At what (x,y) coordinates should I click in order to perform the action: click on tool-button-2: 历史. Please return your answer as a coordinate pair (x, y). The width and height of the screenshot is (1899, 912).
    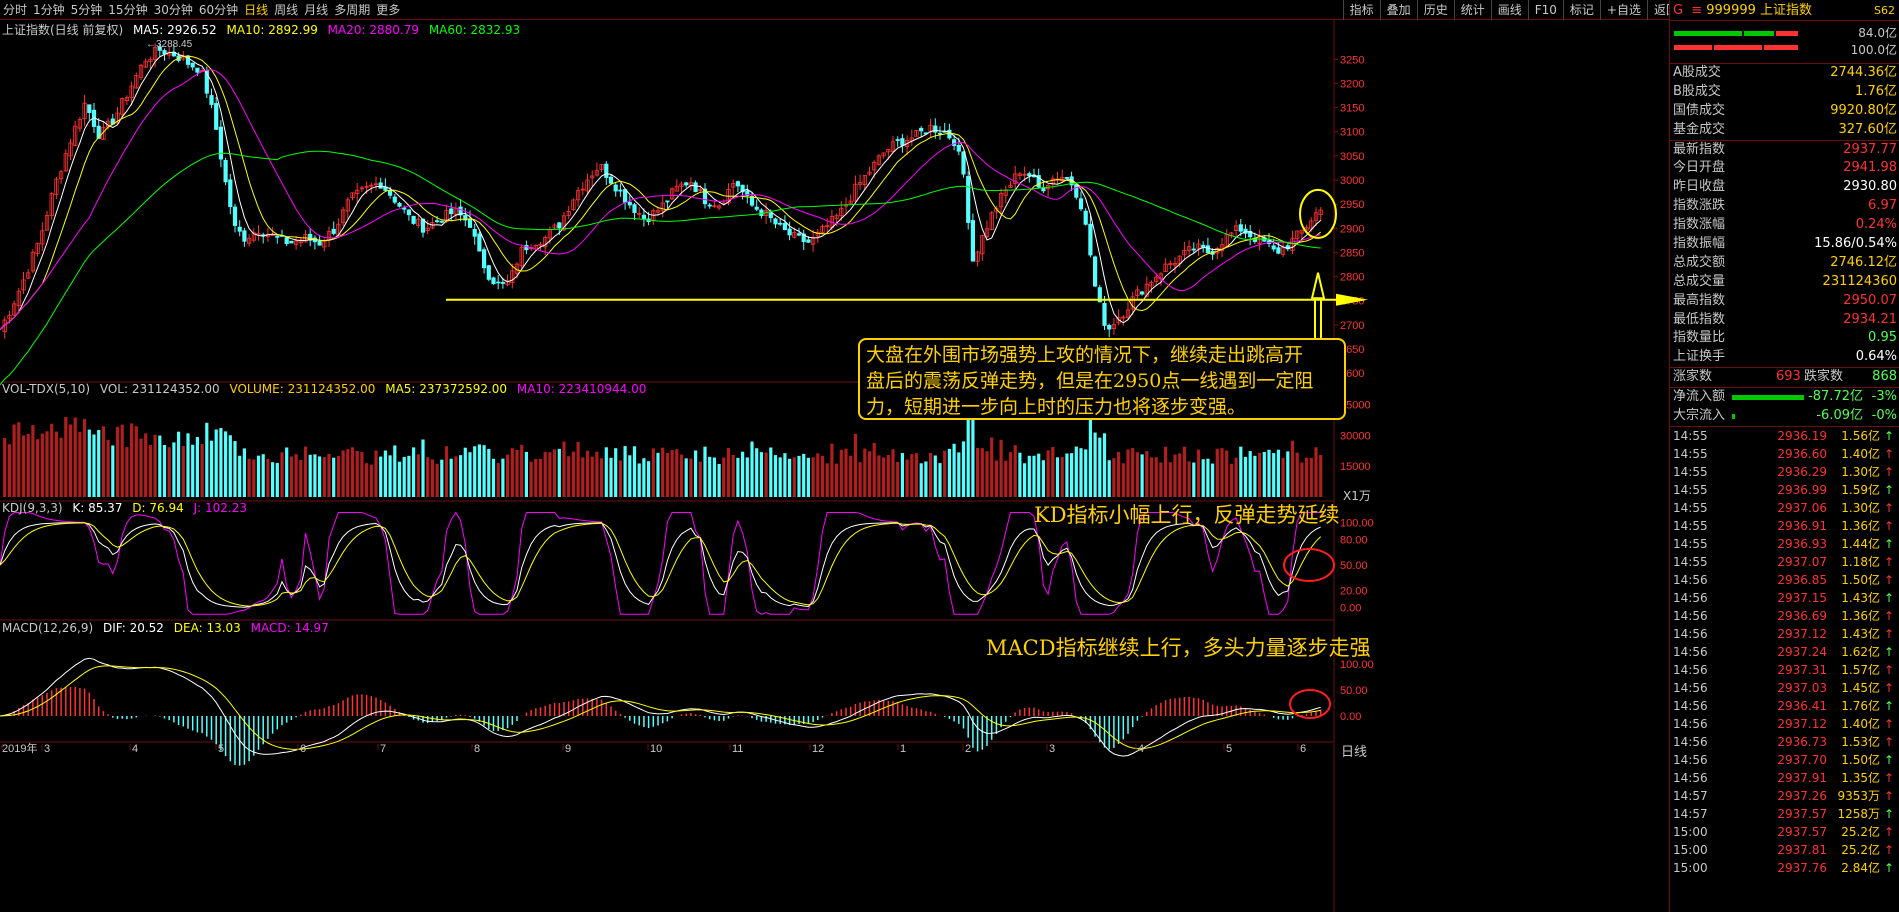
    Looking at the image, I should click on (1435, 10).